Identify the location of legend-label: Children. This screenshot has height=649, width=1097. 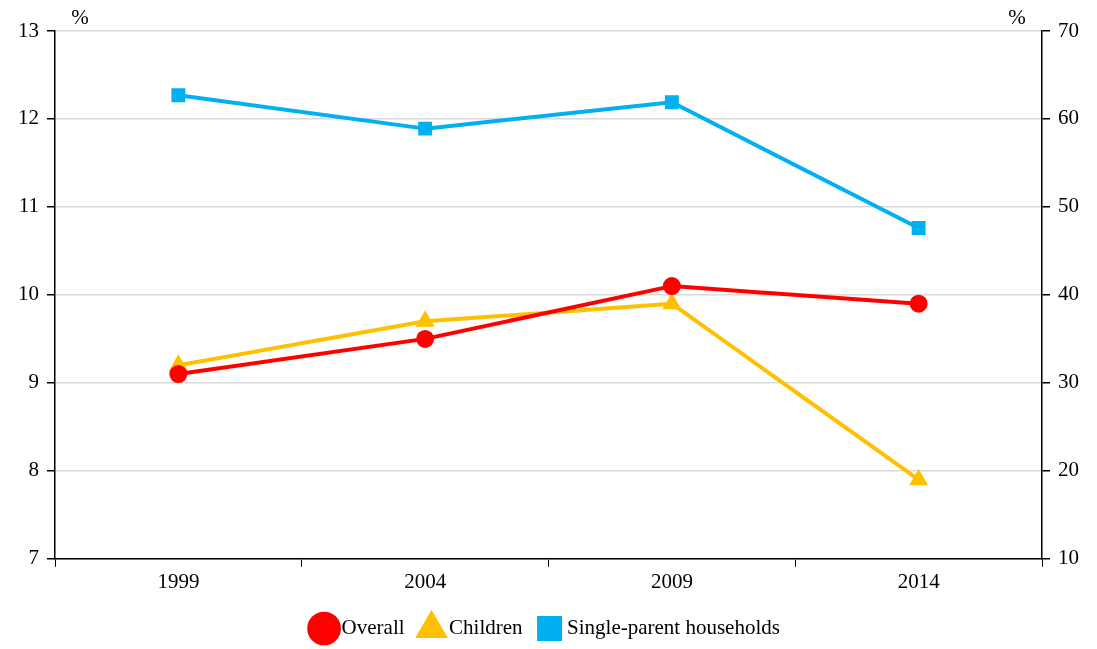
(486, 627).